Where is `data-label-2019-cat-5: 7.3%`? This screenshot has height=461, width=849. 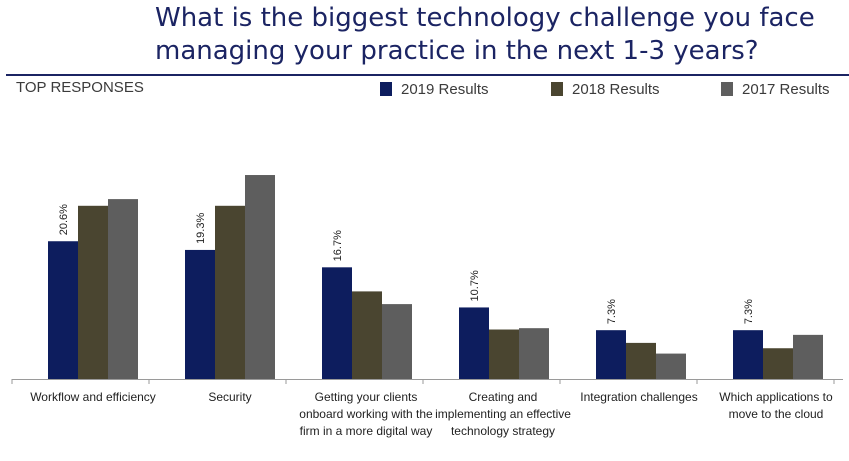 data-label-2019-cat-5: 7.3% is located at coordinates (749, 311).